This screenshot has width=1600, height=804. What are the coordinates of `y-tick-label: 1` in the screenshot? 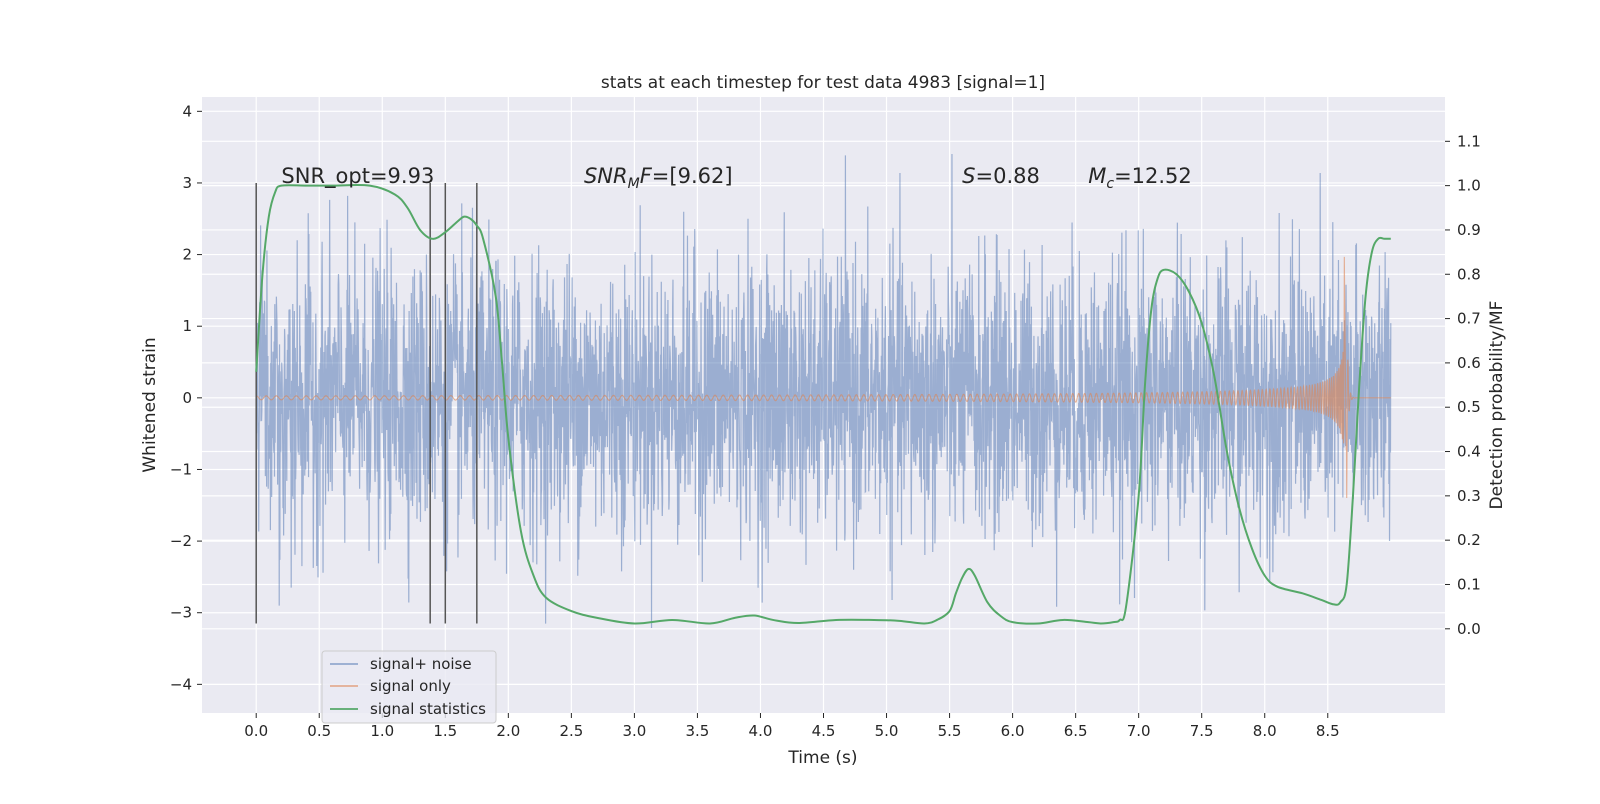 It's located at (187, 326).